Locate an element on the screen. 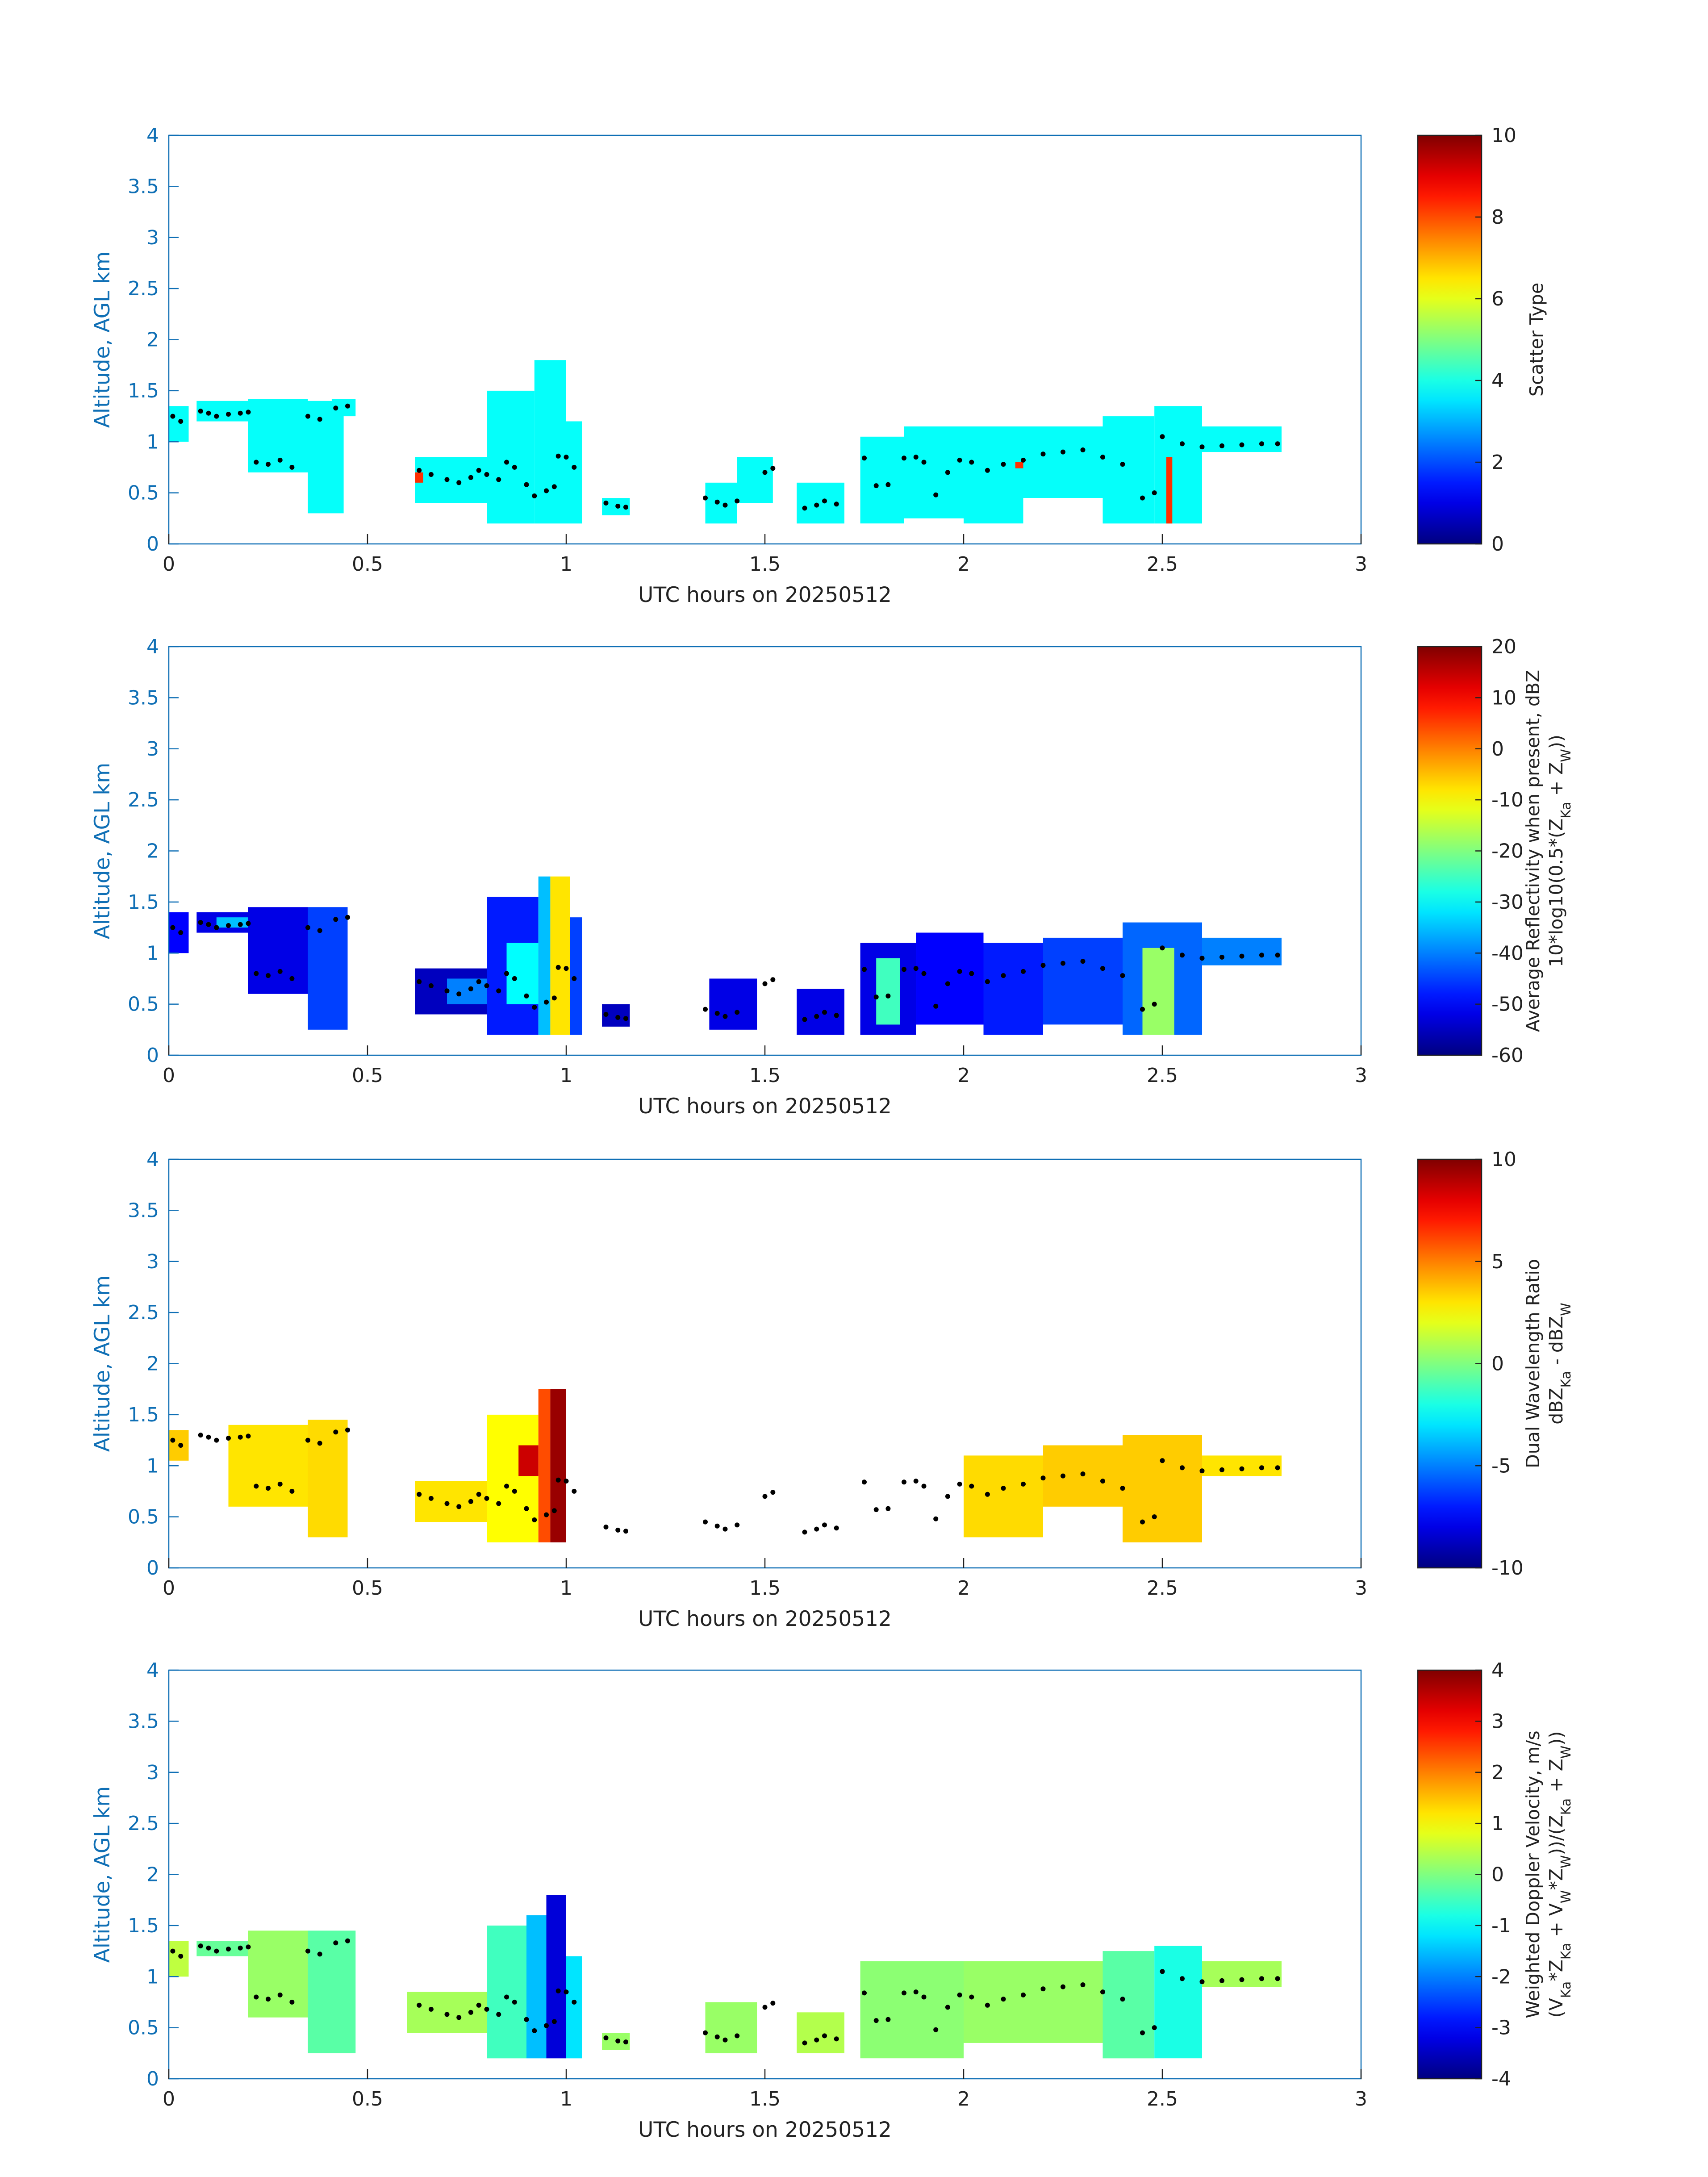 Image resolution: width=1708 pixels, height=2177 pixels. colorbar-tick-label: 2 is located at coordinates (1497, 1772).